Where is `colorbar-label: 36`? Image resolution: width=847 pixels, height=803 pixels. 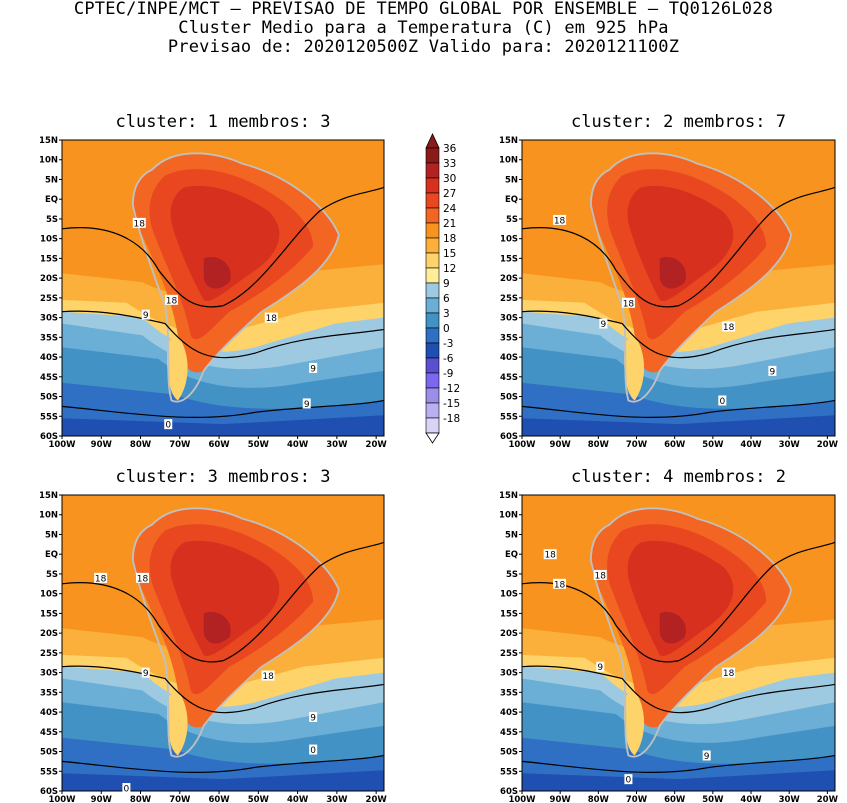 colorbar-label: 36 is located at coordinates (450, 149).